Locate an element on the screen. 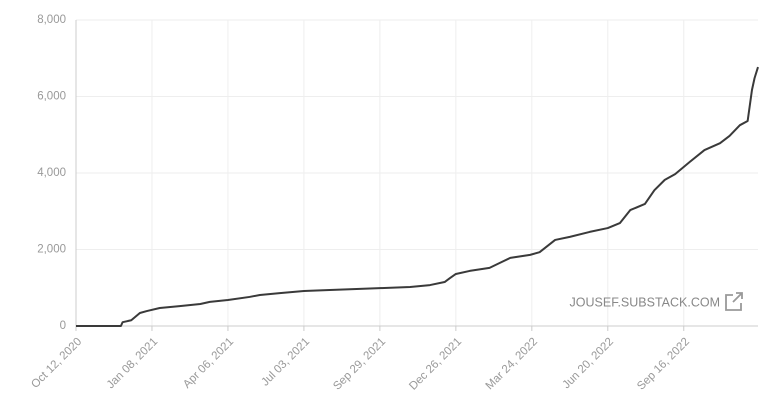 This screenshot has width=779, height=413. x-tick-label: Jun 20, 2022 is located at coordinates (589, 364).